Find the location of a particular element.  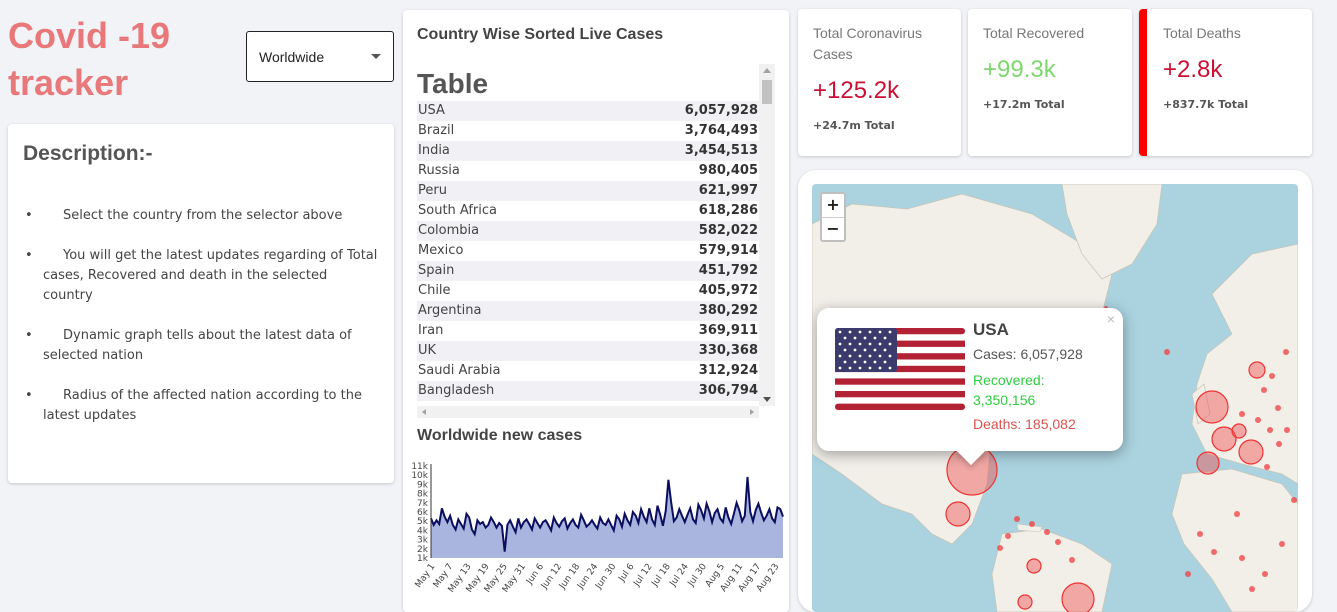

case-circle-colombia is located at coordinates (1078, 597).